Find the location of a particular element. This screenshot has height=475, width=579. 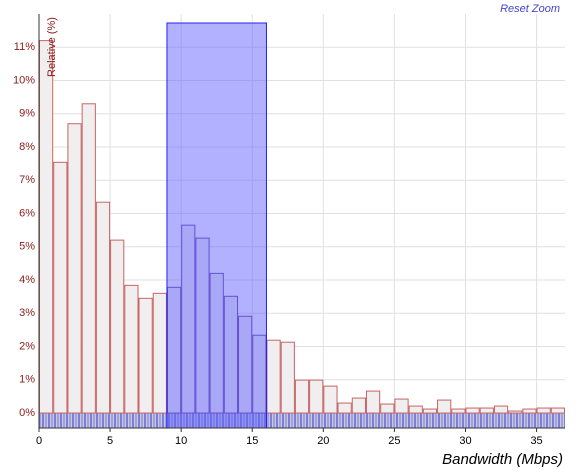

x-tick-label: 20 is located at coordinates (323, 441).